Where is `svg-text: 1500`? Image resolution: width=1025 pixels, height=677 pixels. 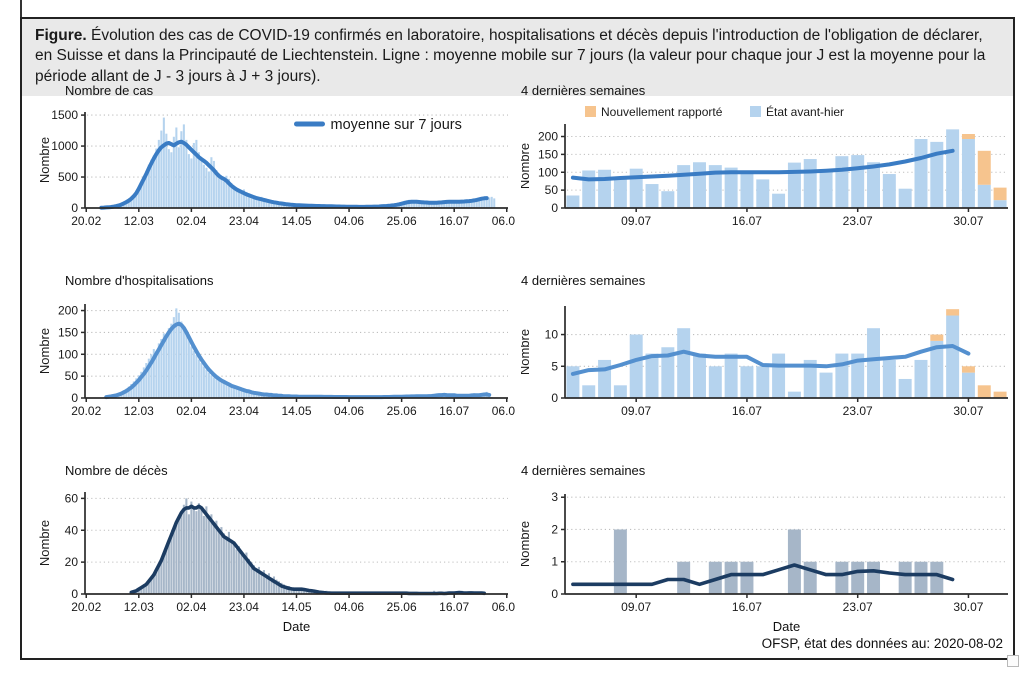
svg-text: 1500 is located at coordinates (64, 115).